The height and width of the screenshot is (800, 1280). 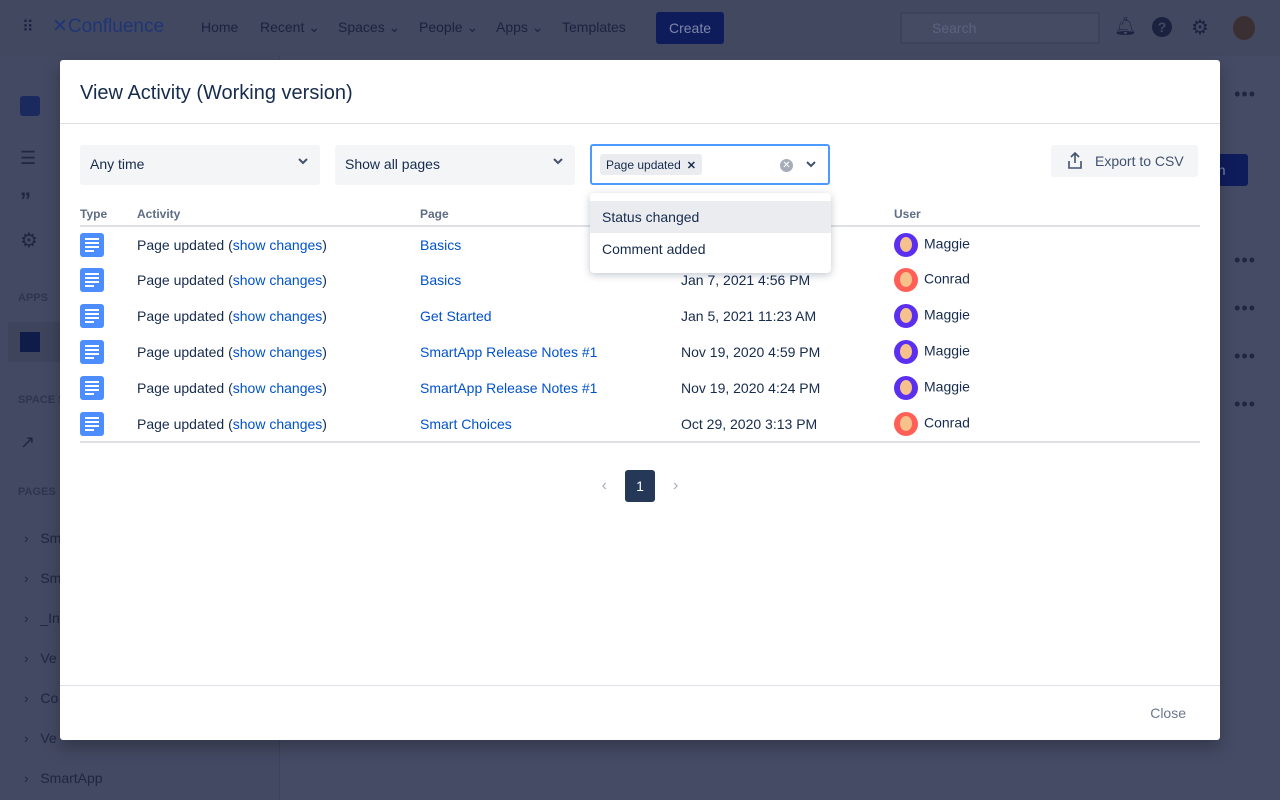 What do you see at coordinates (520, 27) in the screenshot?
I see `nav-apps: Apps ⌄` at bounding box center [520, 27].